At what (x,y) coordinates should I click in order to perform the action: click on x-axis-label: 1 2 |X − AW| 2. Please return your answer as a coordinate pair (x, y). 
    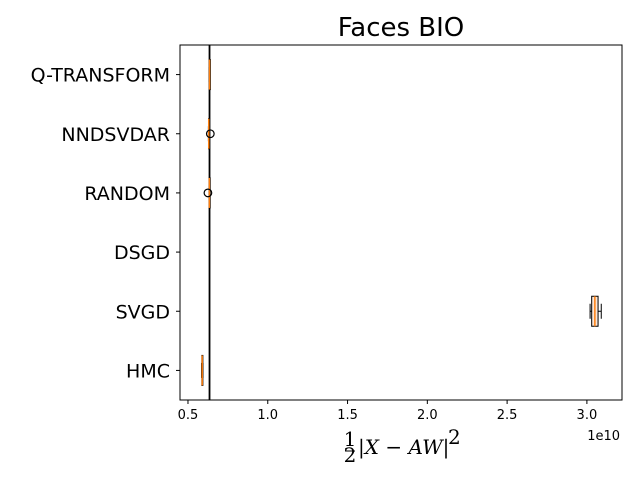
    Looking at the image, I should click on (402, 446).